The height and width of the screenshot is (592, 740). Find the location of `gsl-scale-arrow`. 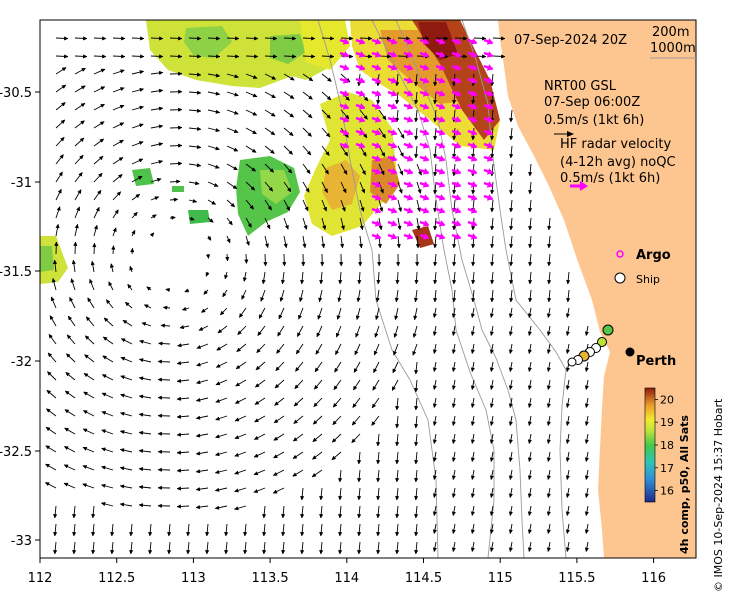

gsl-scale-arrow is located at coordinates (564, 134).